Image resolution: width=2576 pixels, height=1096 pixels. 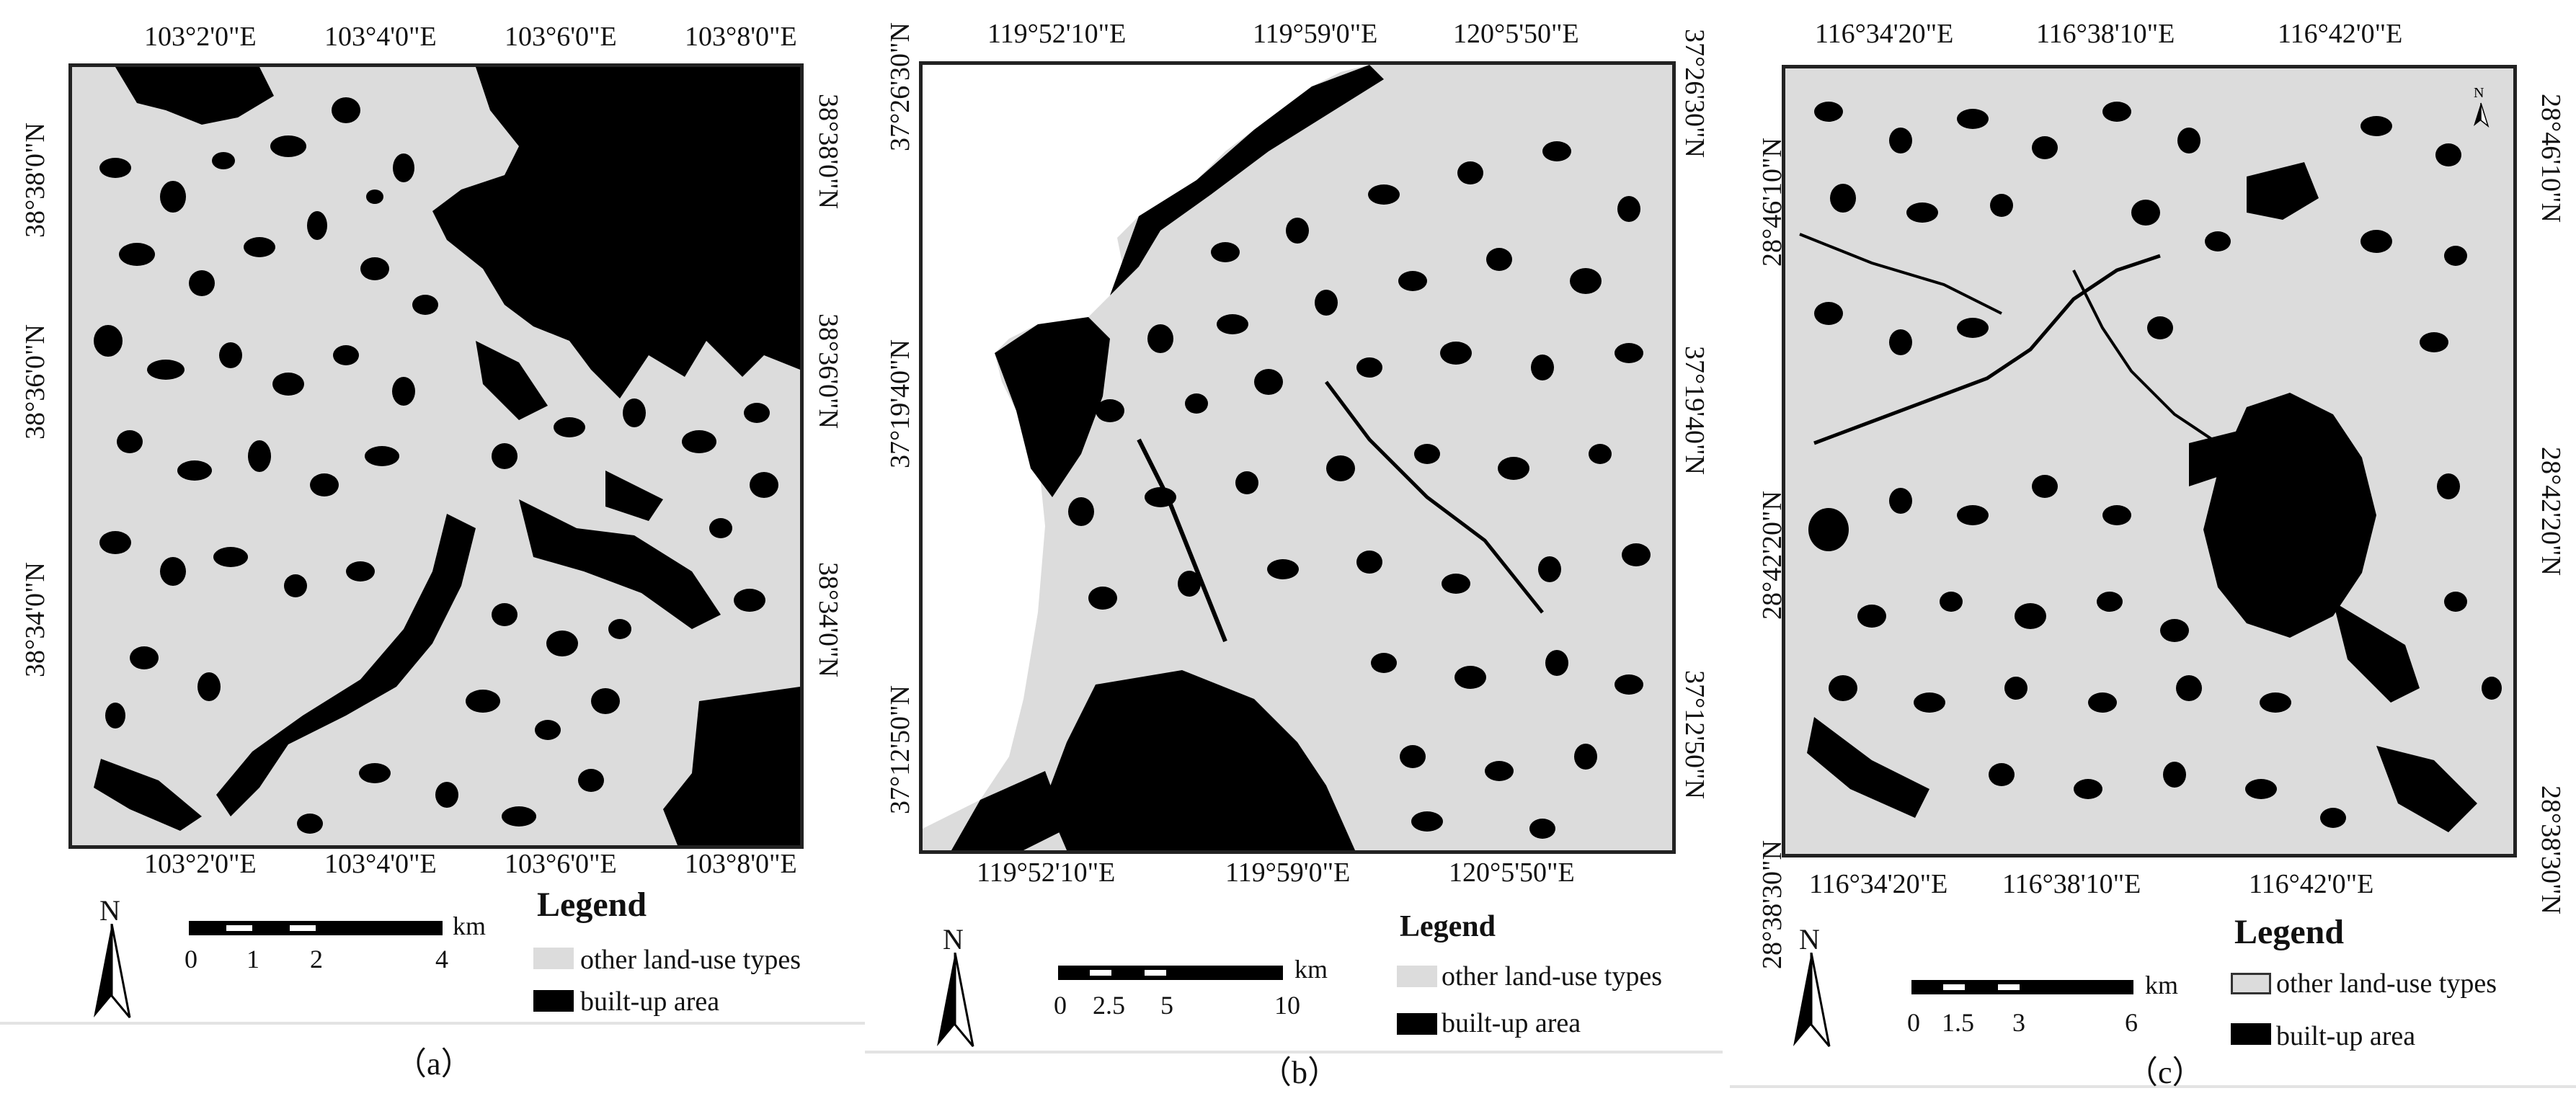 I want to click on scale-label: 5, so click(x=1166, y=1006).